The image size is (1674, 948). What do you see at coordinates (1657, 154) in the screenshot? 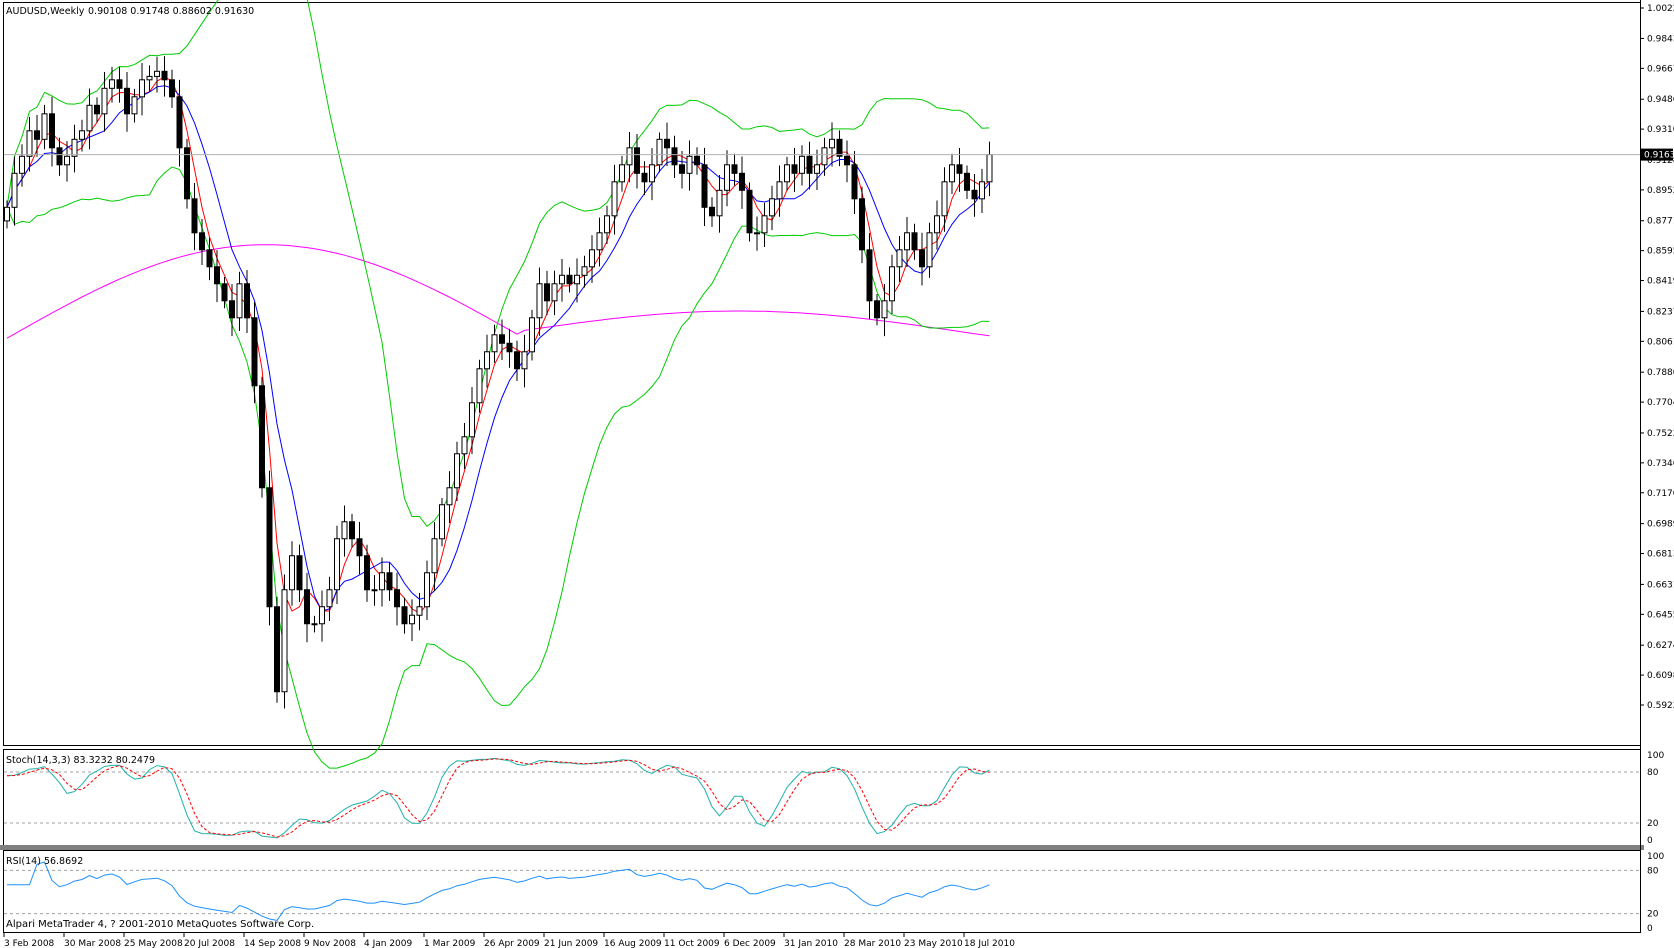
I see `current-price-tag: 0.91630` at bounding box center [1657, 154].